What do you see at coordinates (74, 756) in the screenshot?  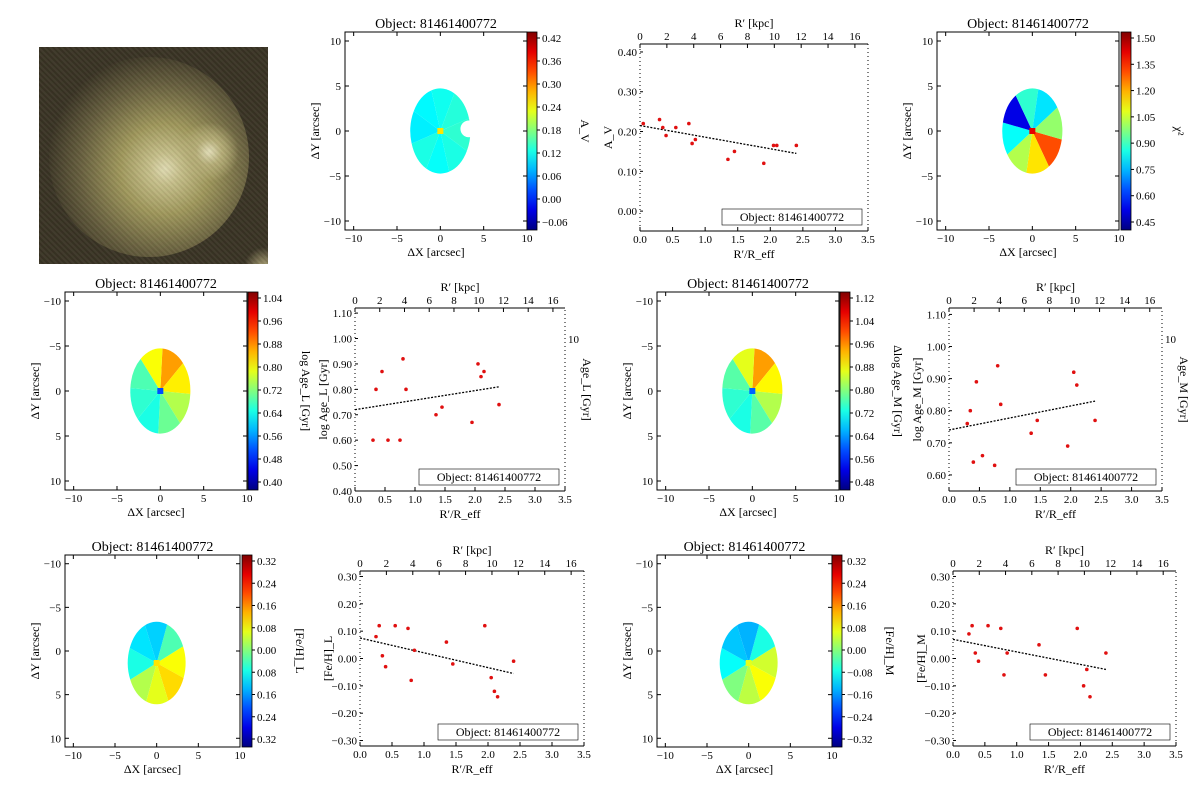 I see `x-tick-label: −10` at bounding box center [74, 756].